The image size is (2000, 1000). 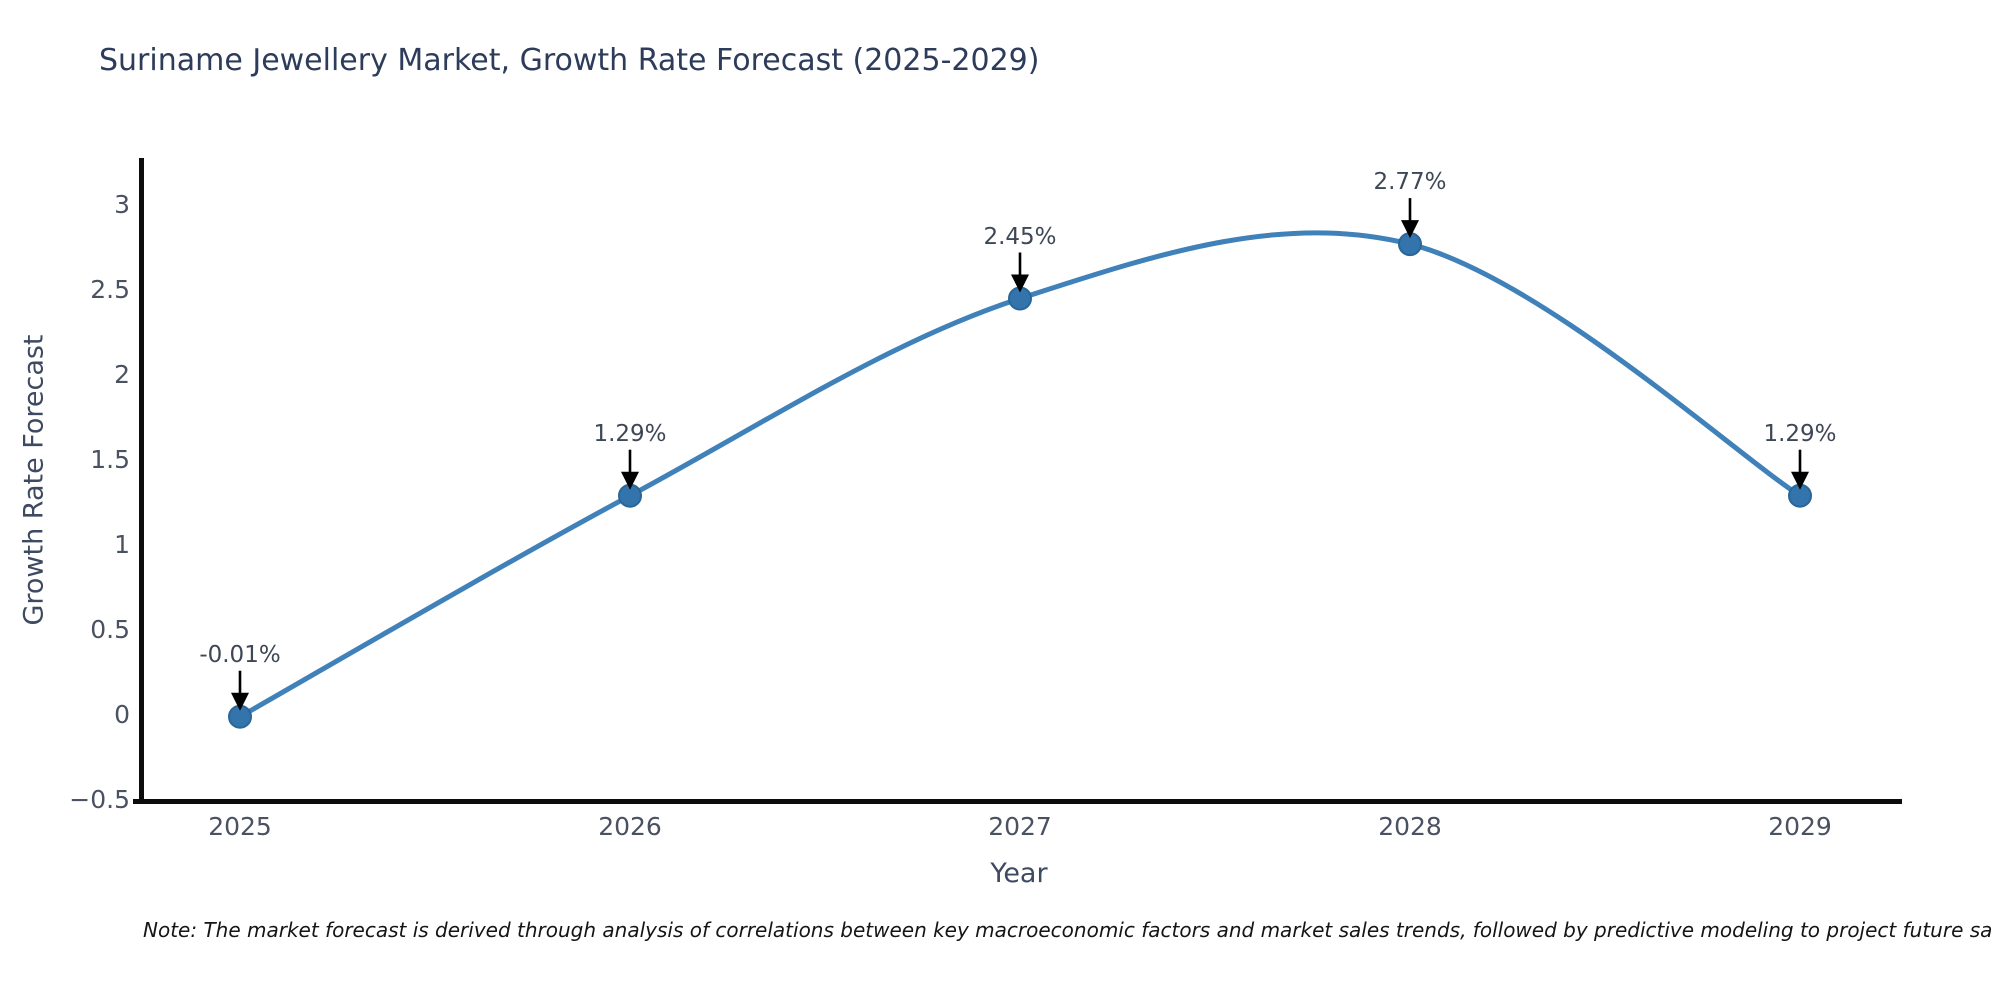 I want to click on x-tick-label: 2026, so click(x=630, y=826).